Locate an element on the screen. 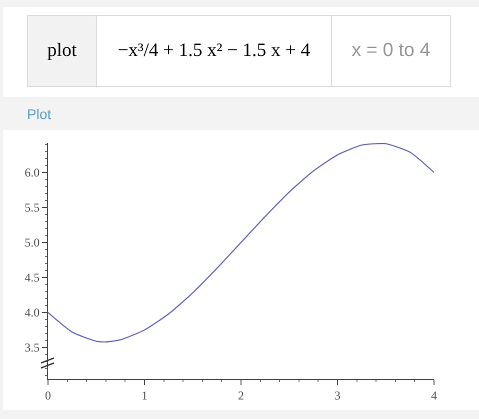 The width and height of the screenshot is (479, 419). y-tick-label: 3.5 is located at coordinates (32, 347).